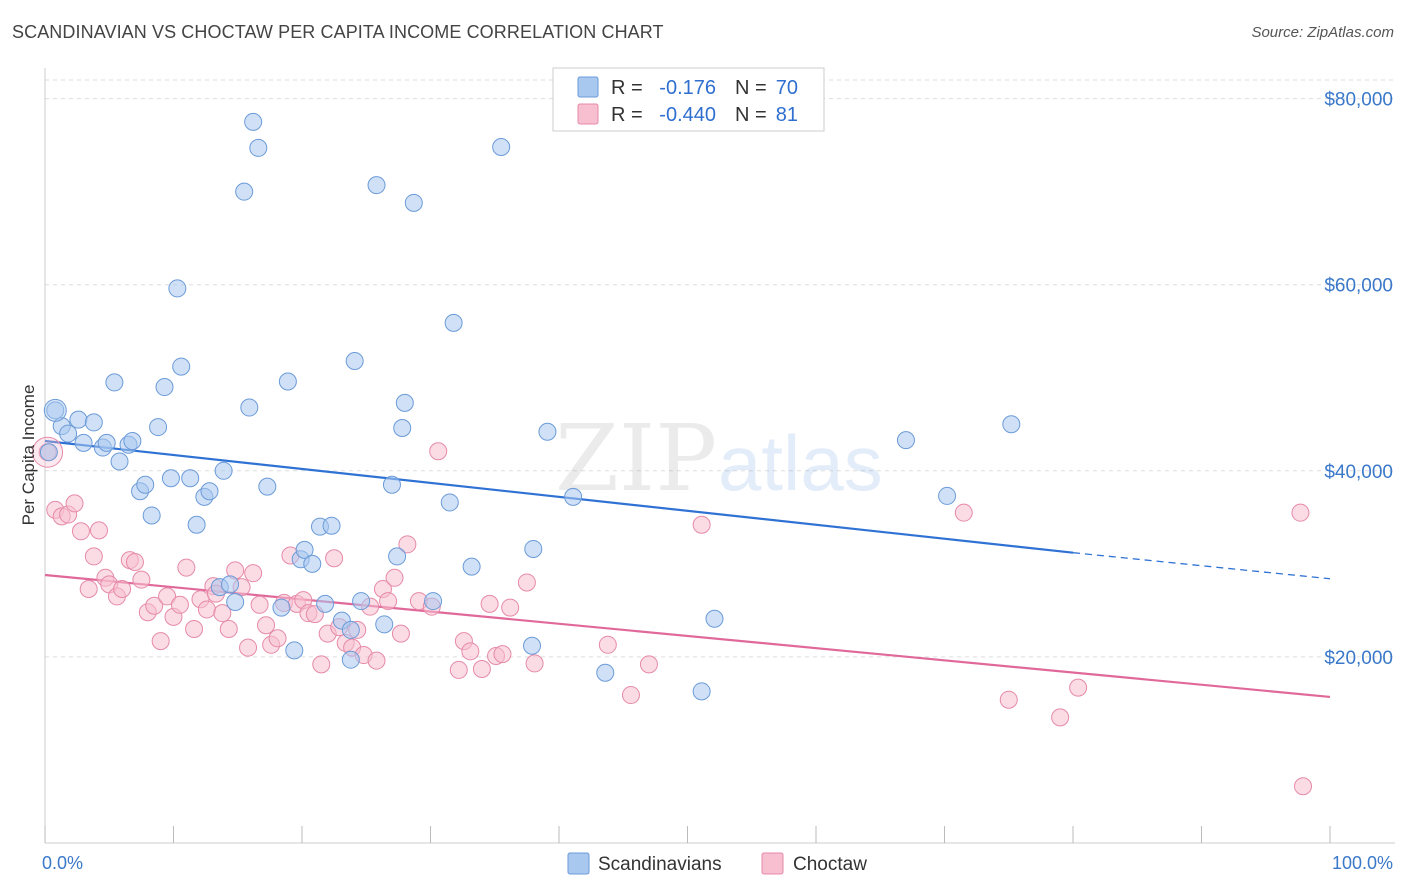 Image resolution: width=1406 pixels, height=892 pixels. Describe the element at coordinates (830, 864) in the screenshot. I see `bottom-legend-label-choctaw: Choctaw` at that location.